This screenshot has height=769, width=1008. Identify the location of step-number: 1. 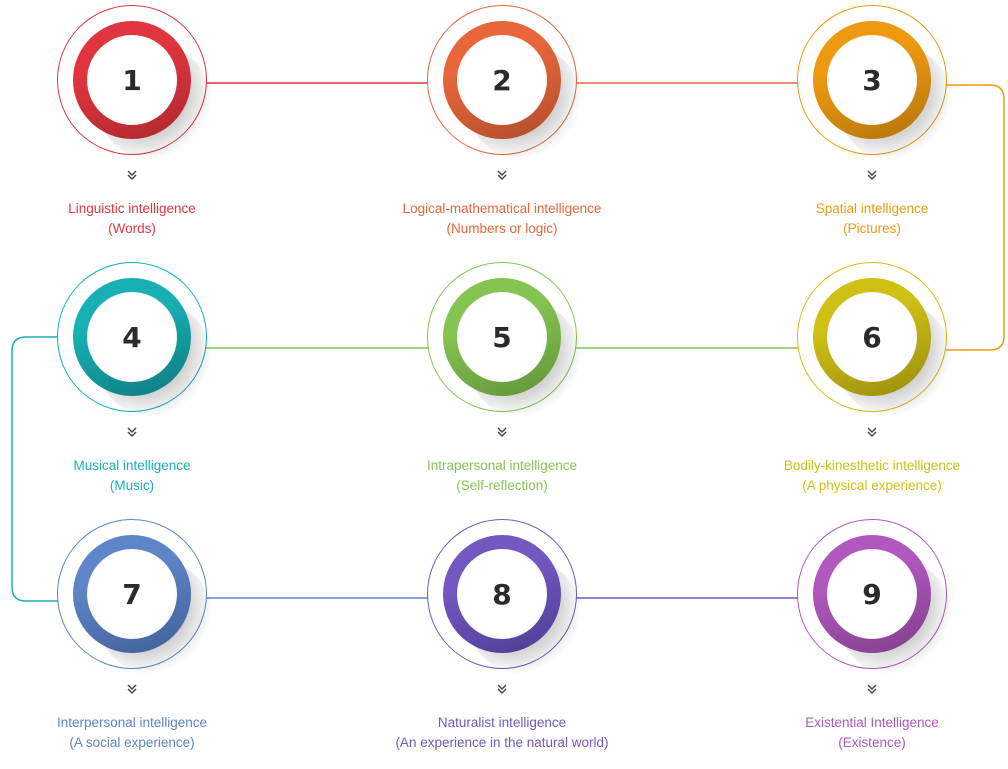
(132, 80).